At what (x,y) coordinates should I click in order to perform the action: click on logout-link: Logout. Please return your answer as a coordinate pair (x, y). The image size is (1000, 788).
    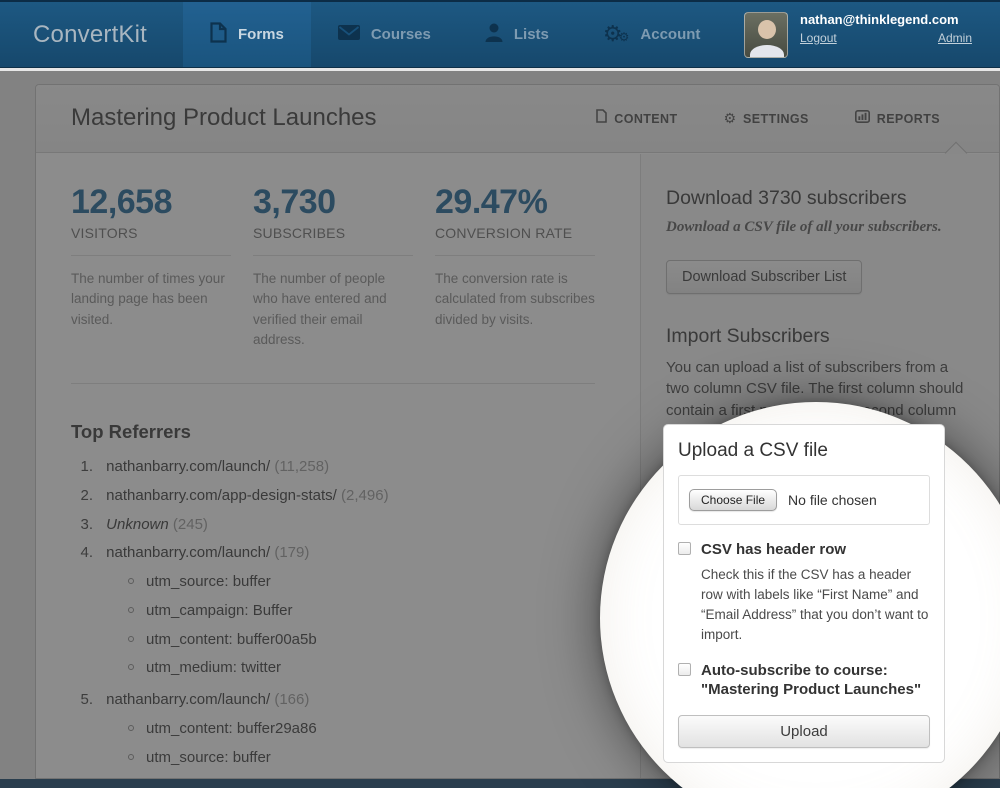
    Looking at the image, I should click on (818, 38).